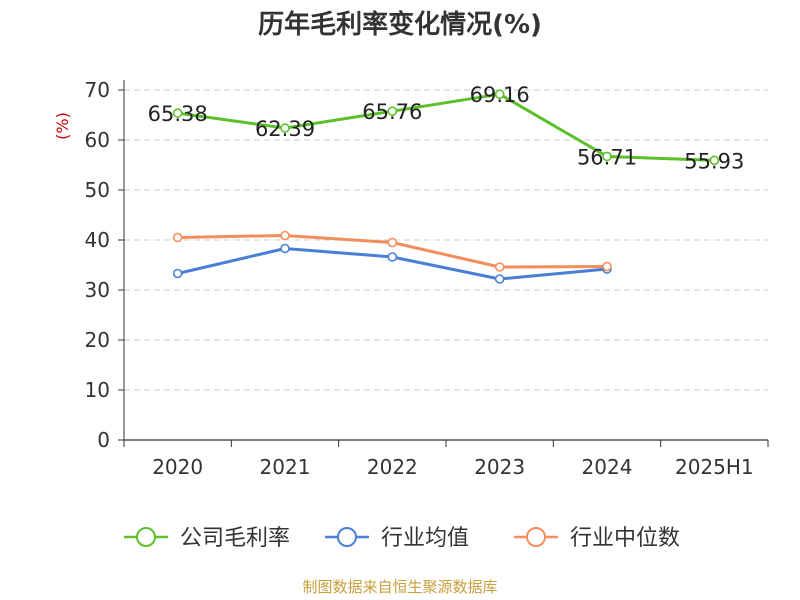 Image resolution: width=800 pixels, height=600 pixels. I want to click on y-tick-label: 30, so click(97, 290).